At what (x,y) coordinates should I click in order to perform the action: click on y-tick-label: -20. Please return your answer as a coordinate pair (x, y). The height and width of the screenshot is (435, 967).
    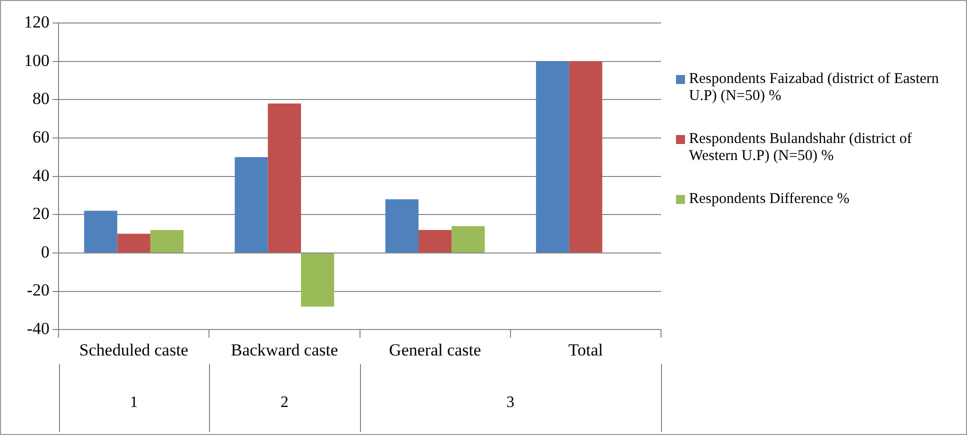
    Looking at the image, I should click on (38, 290).